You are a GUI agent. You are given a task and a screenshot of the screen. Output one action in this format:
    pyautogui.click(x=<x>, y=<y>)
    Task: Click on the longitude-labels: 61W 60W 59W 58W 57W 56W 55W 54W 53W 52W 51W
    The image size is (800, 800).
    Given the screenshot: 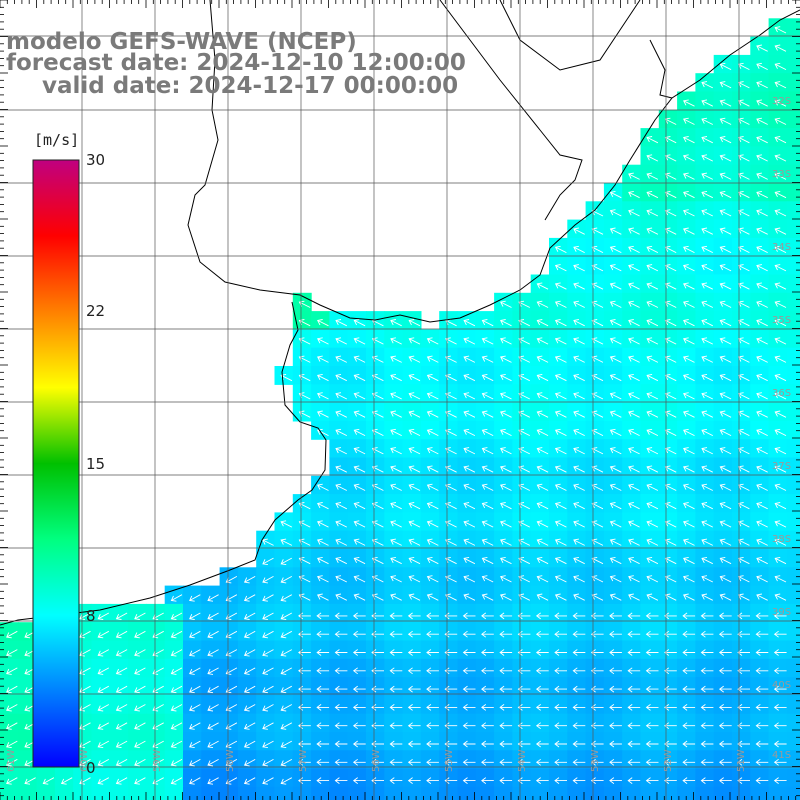 What is the action you would take?
    pyautogui.click(x=376, y=760)
    